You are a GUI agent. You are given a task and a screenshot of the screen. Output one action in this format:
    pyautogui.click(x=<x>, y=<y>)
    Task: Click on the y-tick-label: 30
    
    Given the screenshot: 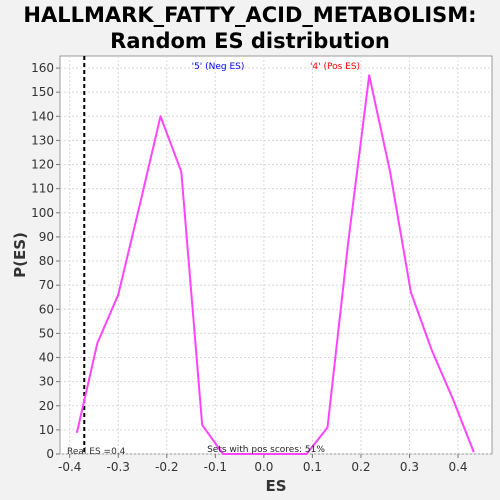 What is the action you would take?
    pyautogui.click(x=46, y=382)
    